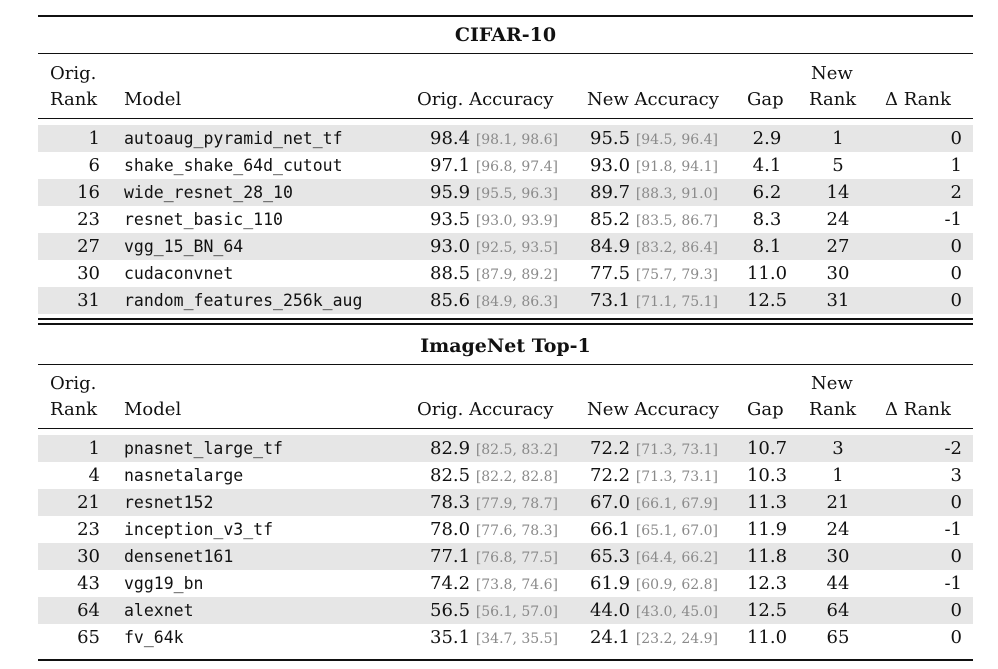 This screenshot has width=998, height=669. What do you see at coordinates (450, 448) in the screenshot?
I see `orig-accuracy-value: 82.9` at bounding box center [450, 448].